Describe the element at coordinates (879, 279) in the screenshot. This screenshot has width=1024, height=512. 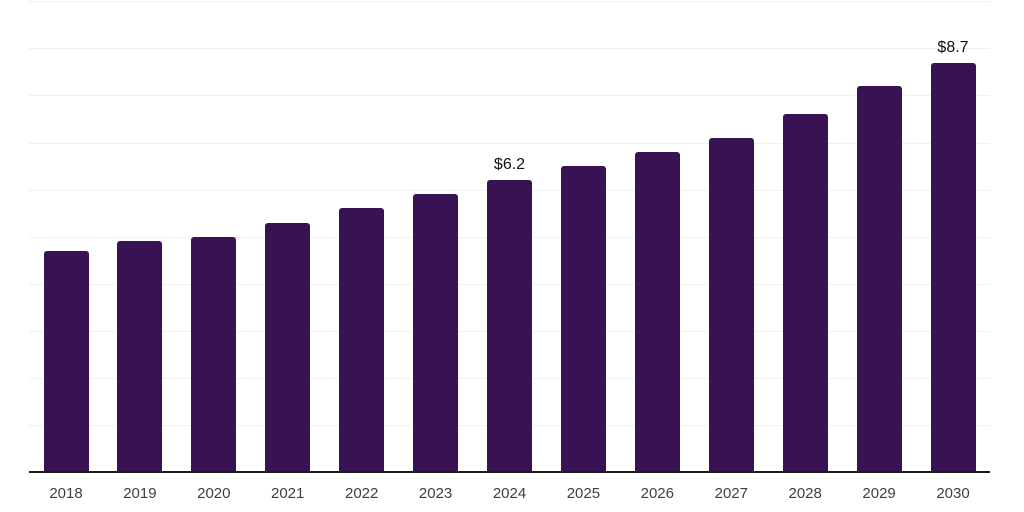
I see `bar-2029` at that location.